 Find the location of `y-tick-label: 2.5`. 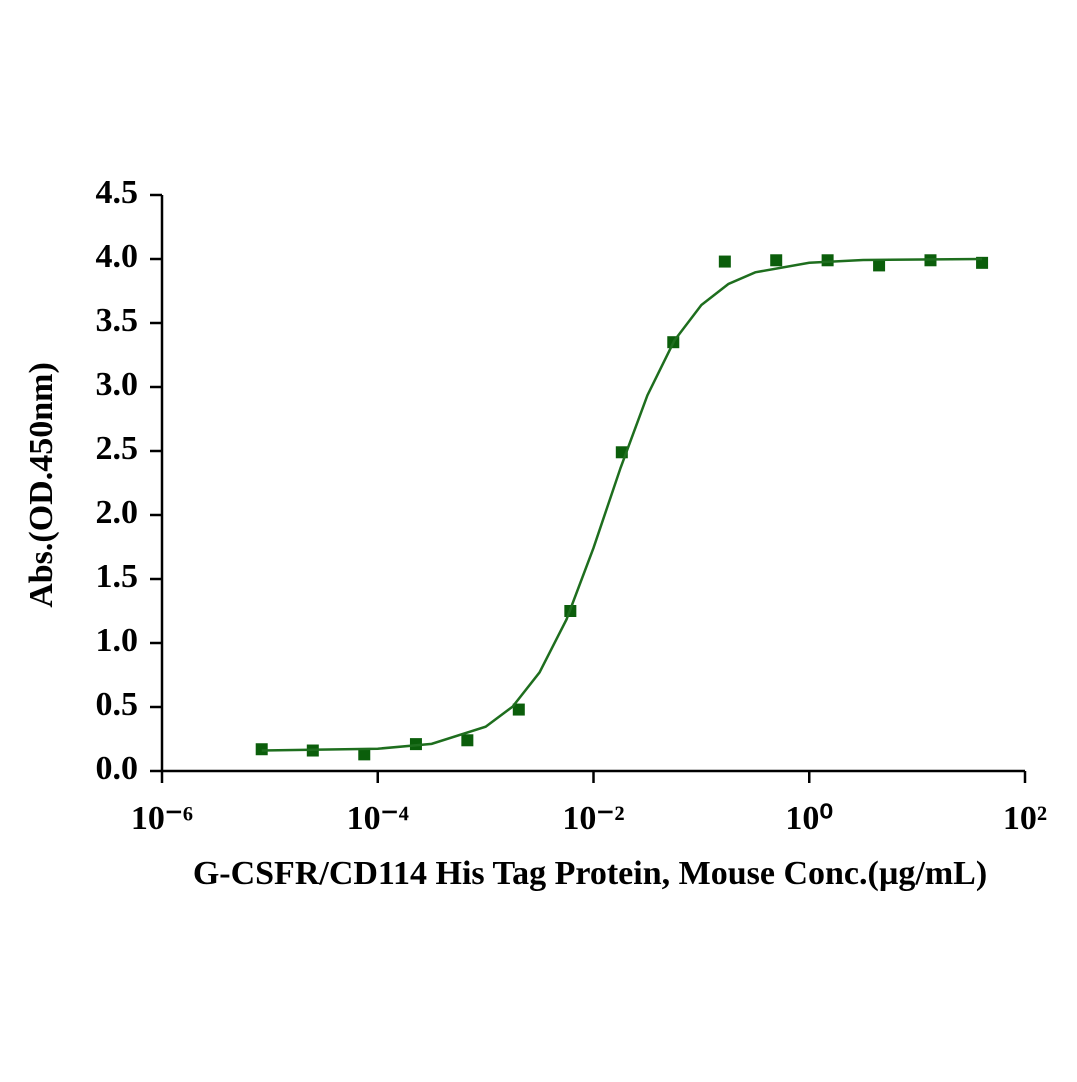

y-tick-label: 2.5 is located at coordinates (117, 448).